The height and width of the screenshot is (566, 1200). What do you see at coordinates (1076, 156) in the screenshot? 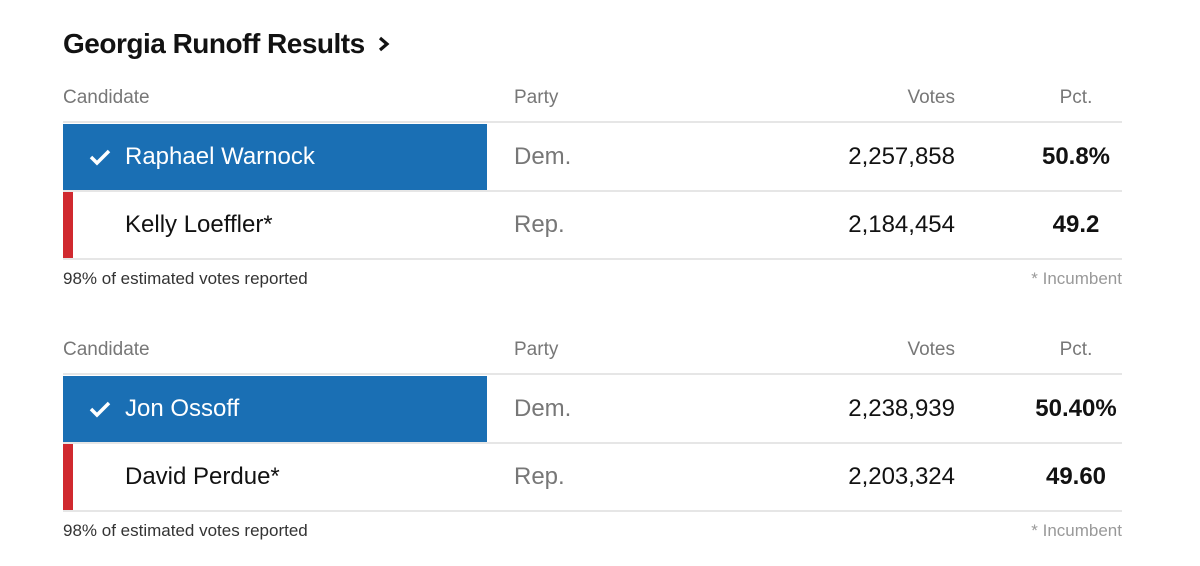
I see `percent: 50.8%` at bounding box center [1076, 156].